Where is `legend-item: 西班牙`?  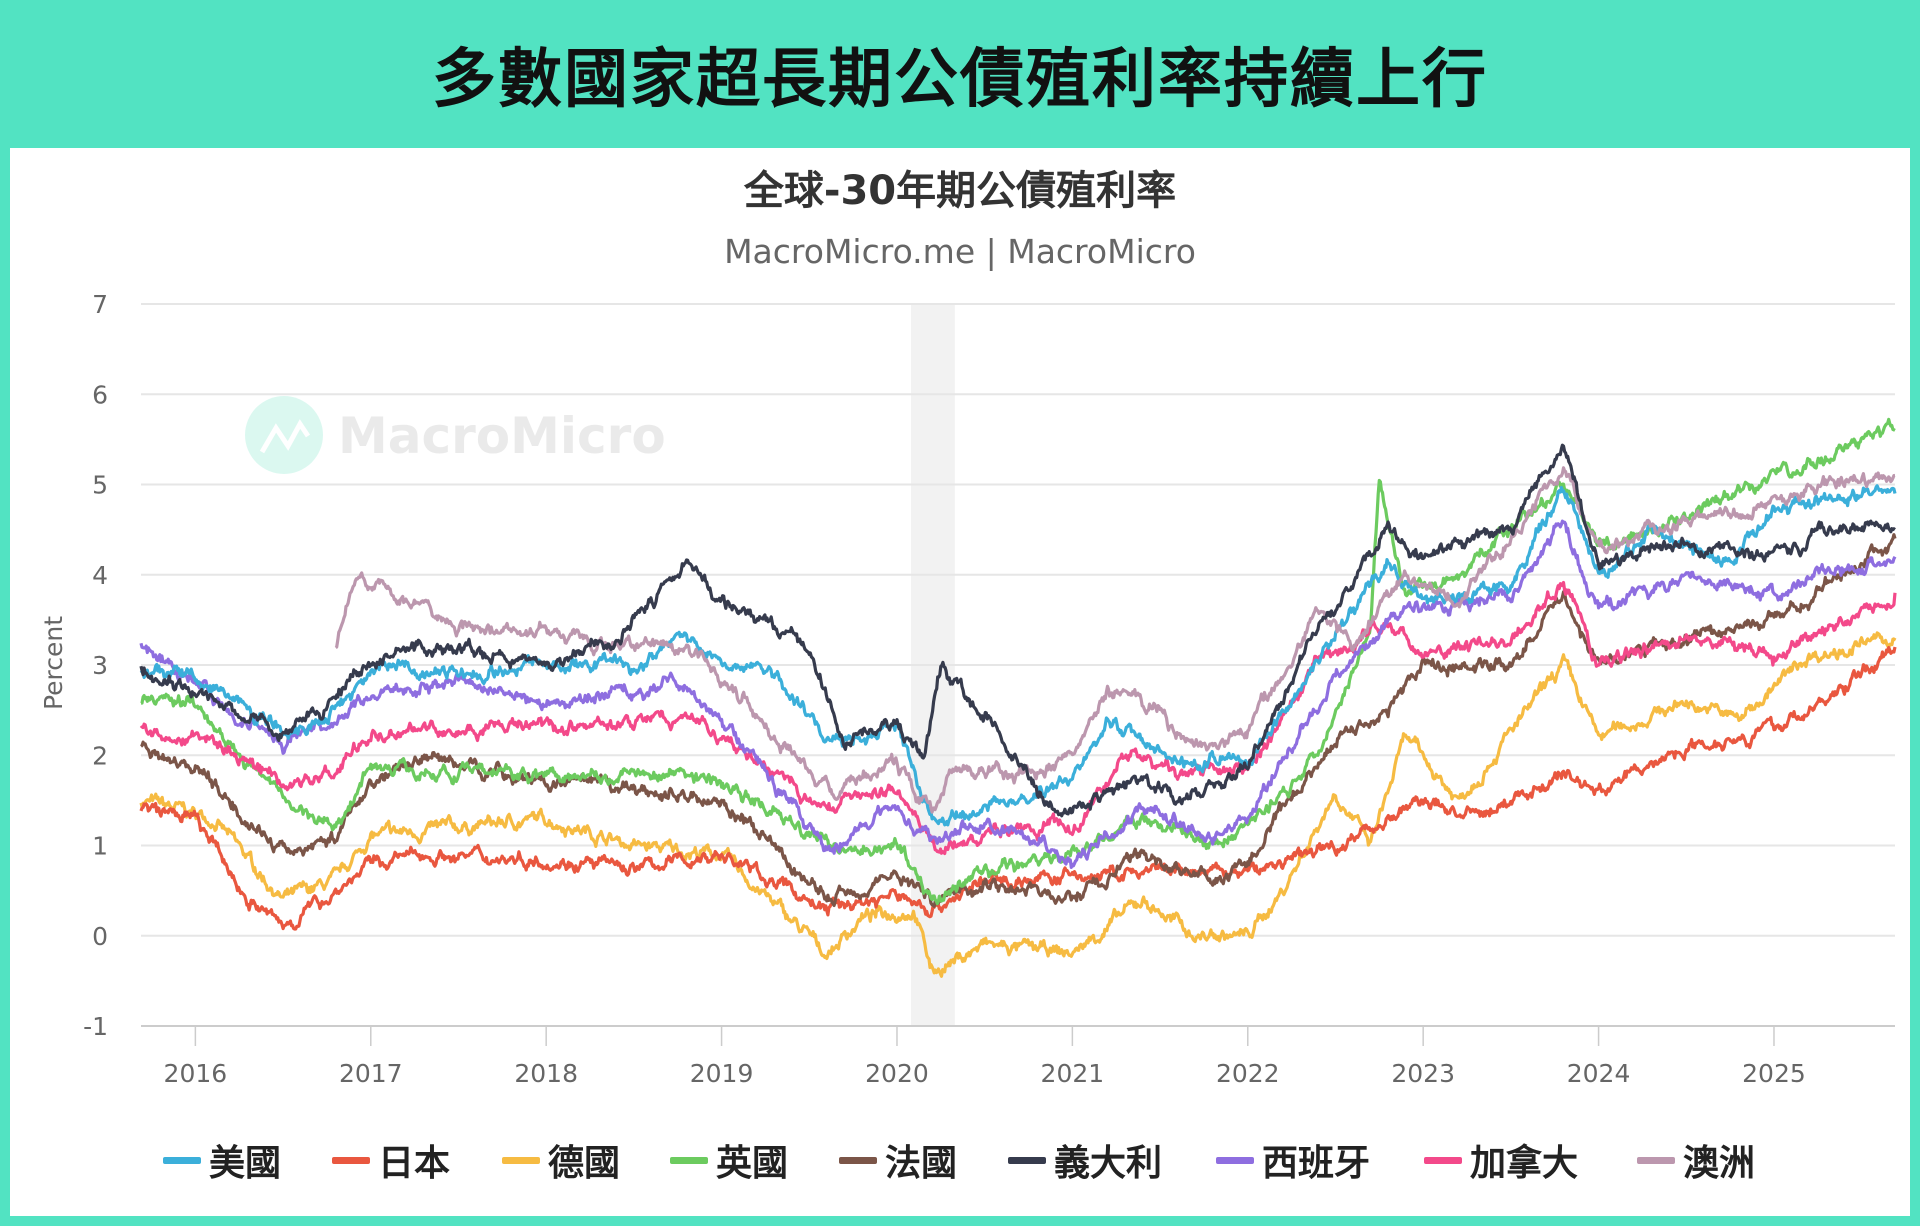
legend-item: 西班牙 is located at coordinates (1293, 1160).